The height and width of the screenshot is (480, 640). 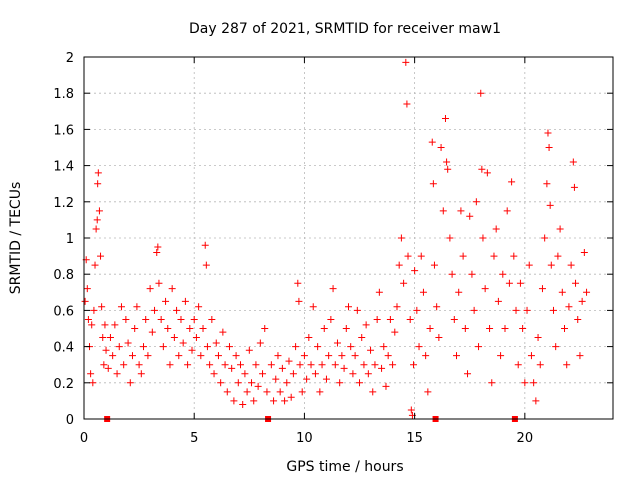 I want to click on y-tick-label: 0, so click(x=70, y=420).